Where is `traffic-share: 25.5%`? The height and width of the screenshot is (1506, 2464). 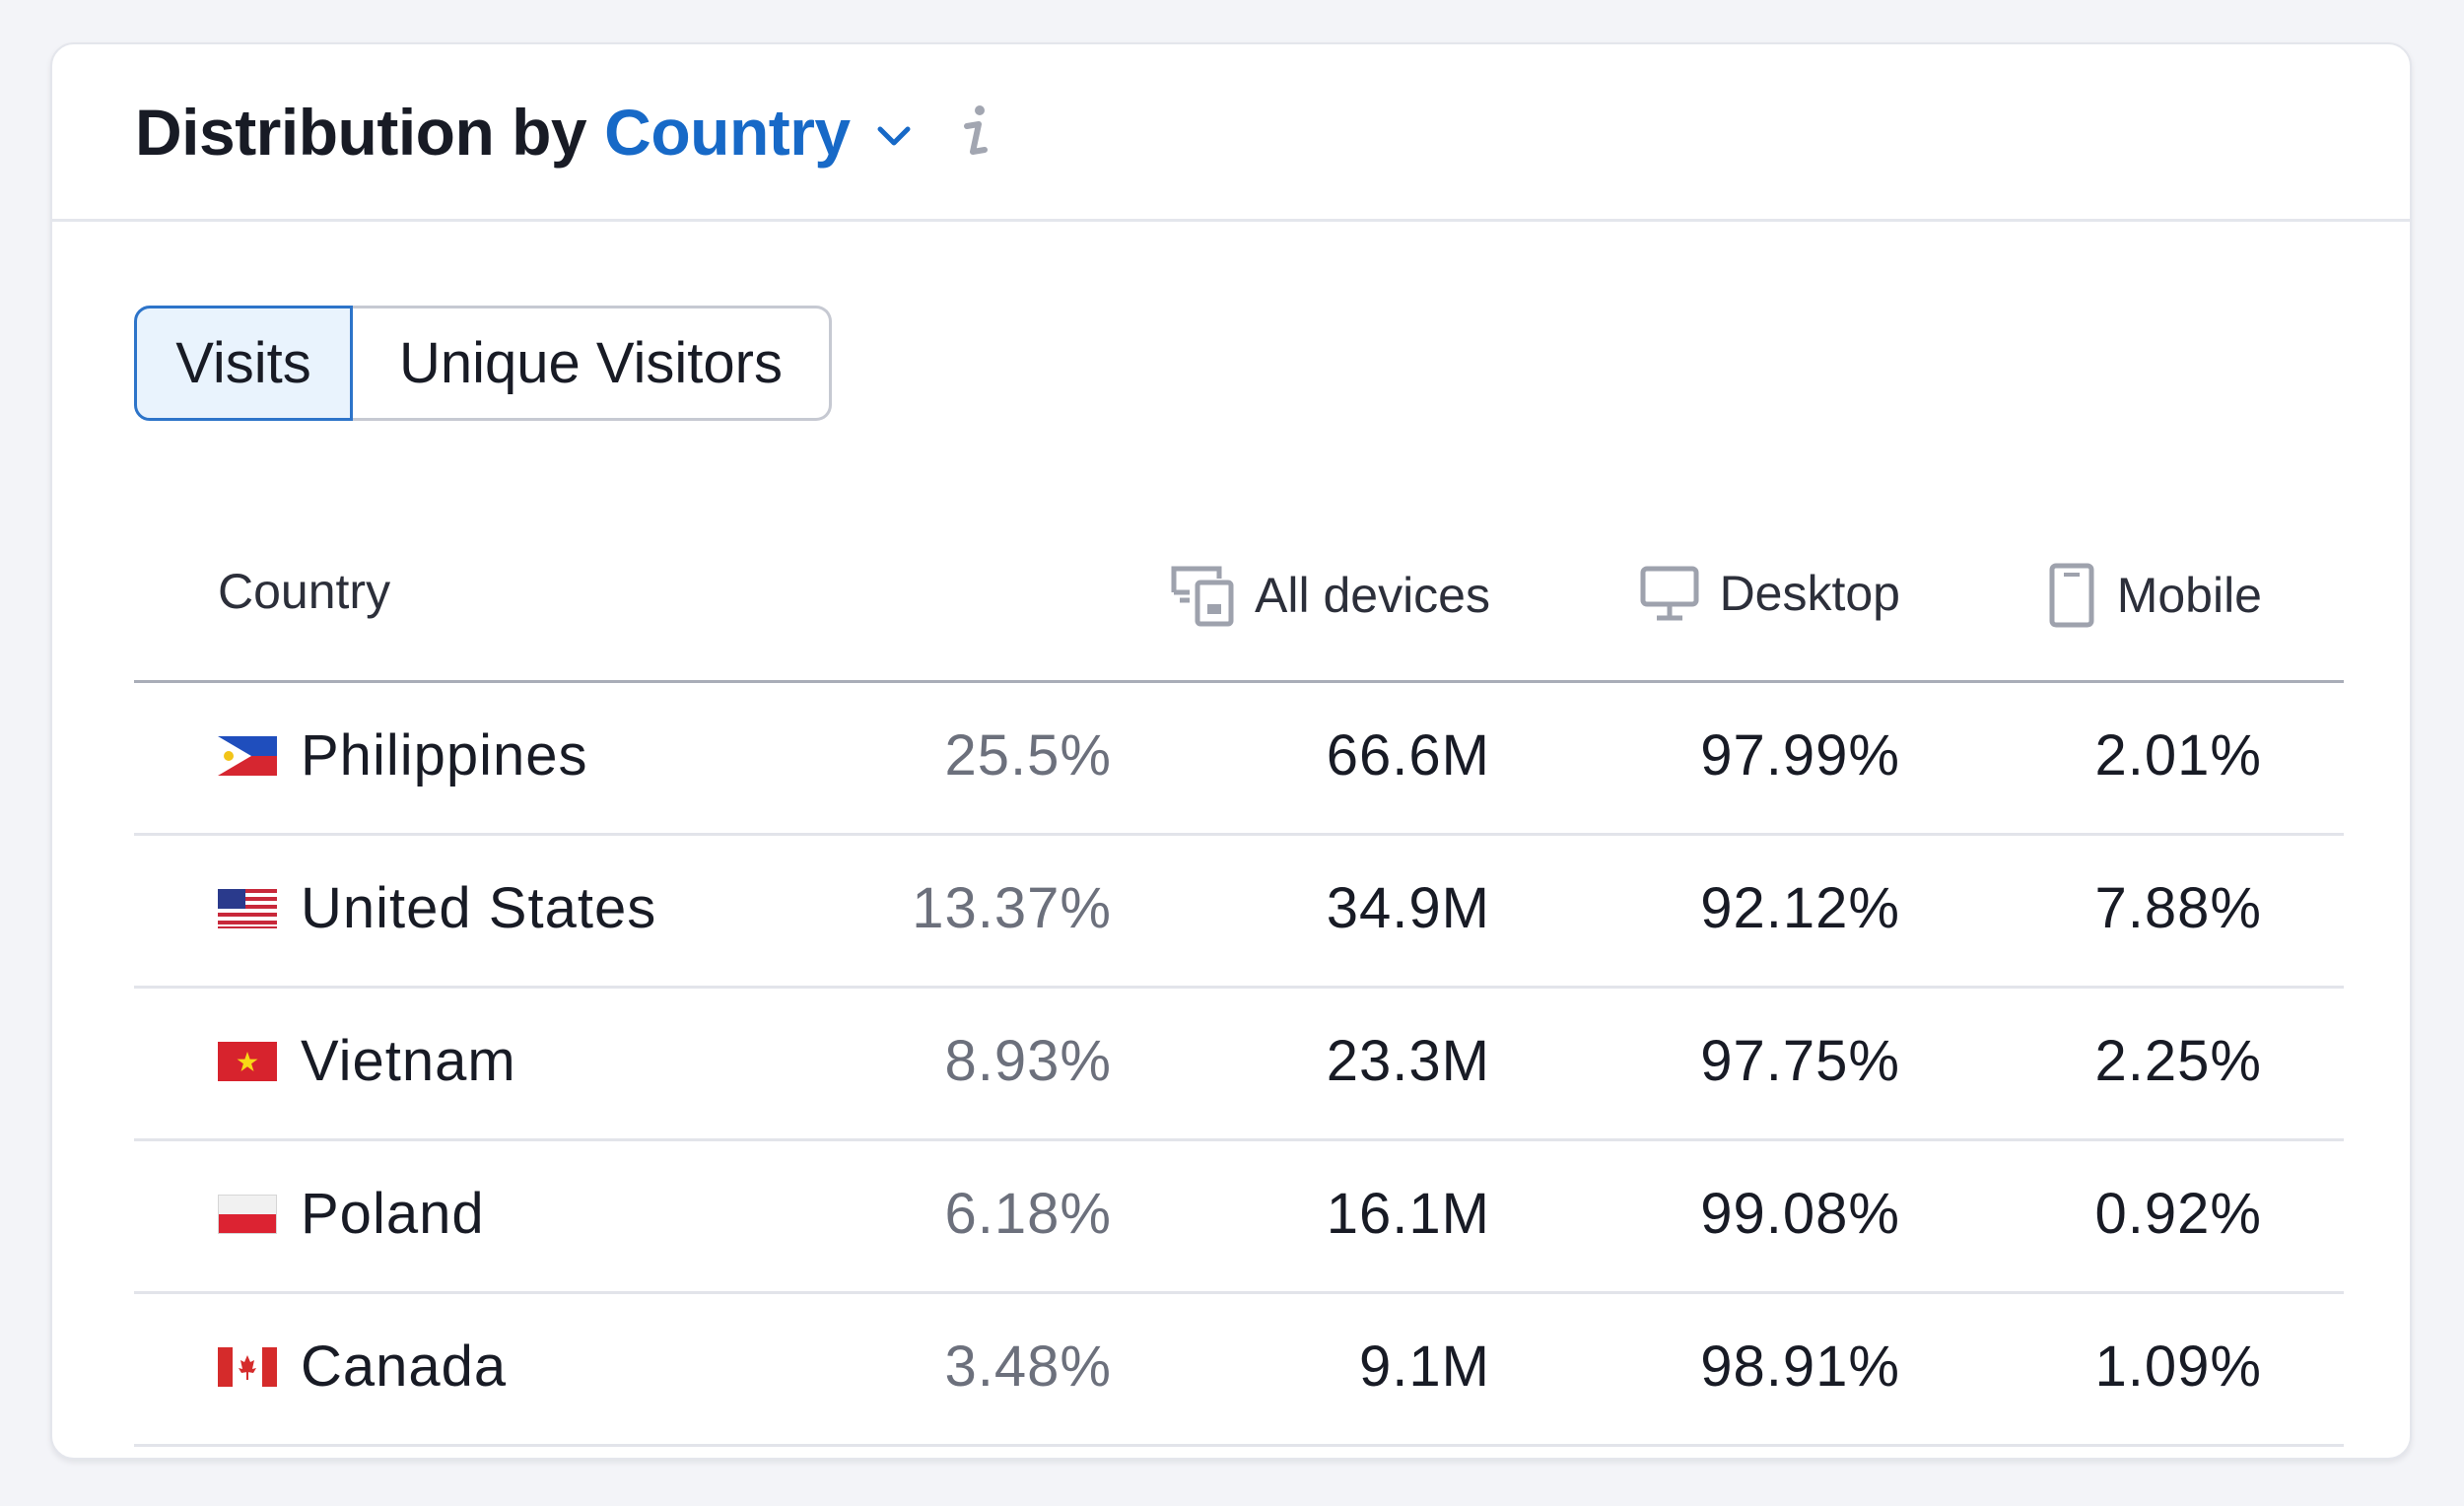 traffic-share: 25.5% is located at coordinates (1028, 755).